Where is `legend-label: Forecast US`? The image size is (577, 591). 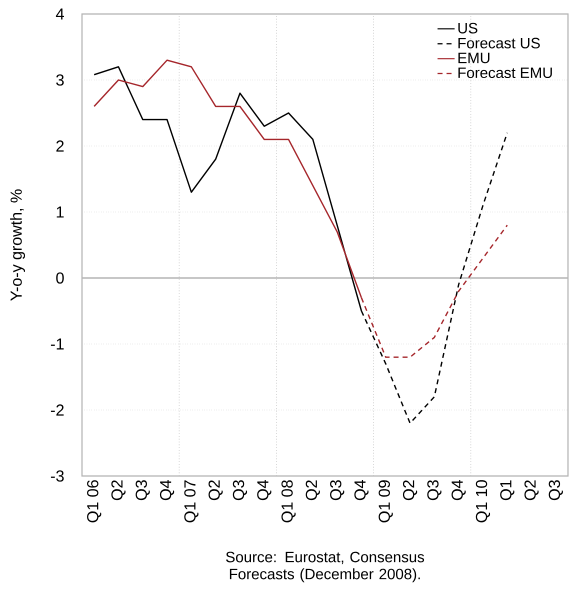
legend-label: Forecast US is located at coordinates (499, 43).